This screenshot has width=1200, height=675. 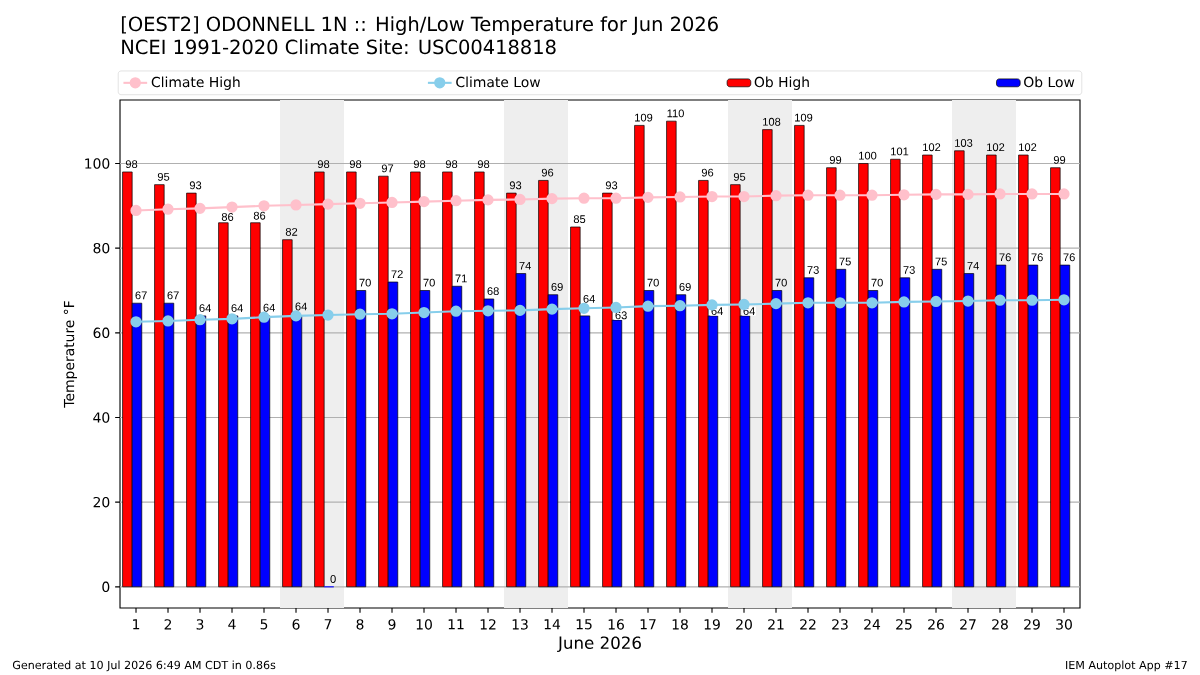 I want to click on x-tick-label: 1, so click(x=136, y=624).